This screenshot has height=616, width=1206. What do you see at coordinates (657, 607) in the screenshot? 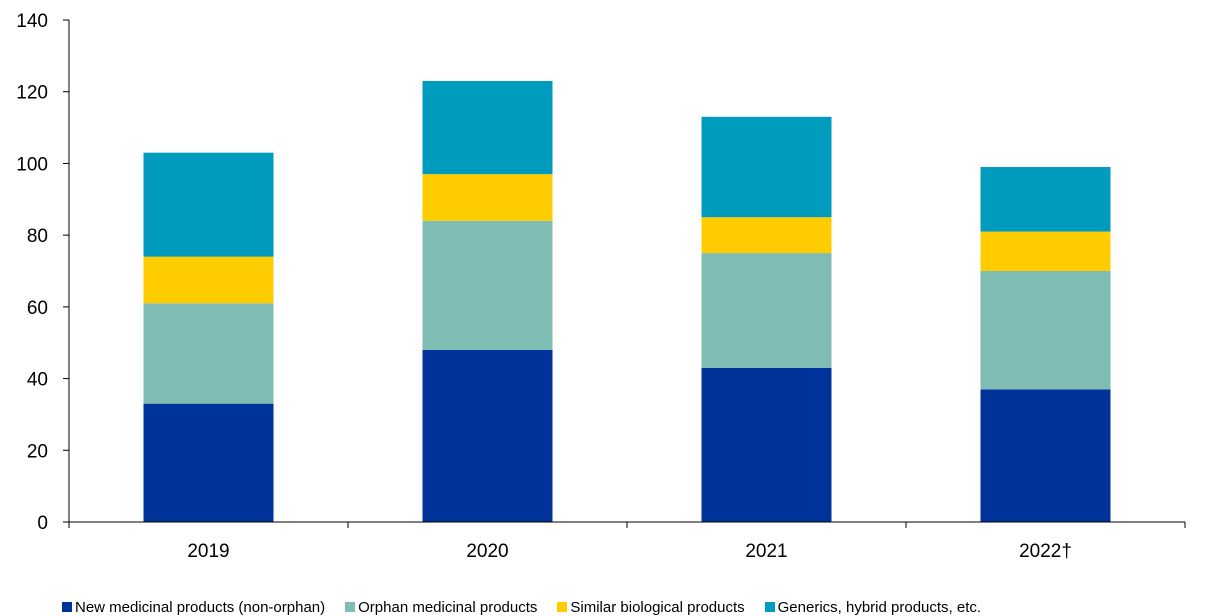
I see `legend-label: Similar biological products` at bounding box center [657, 607].